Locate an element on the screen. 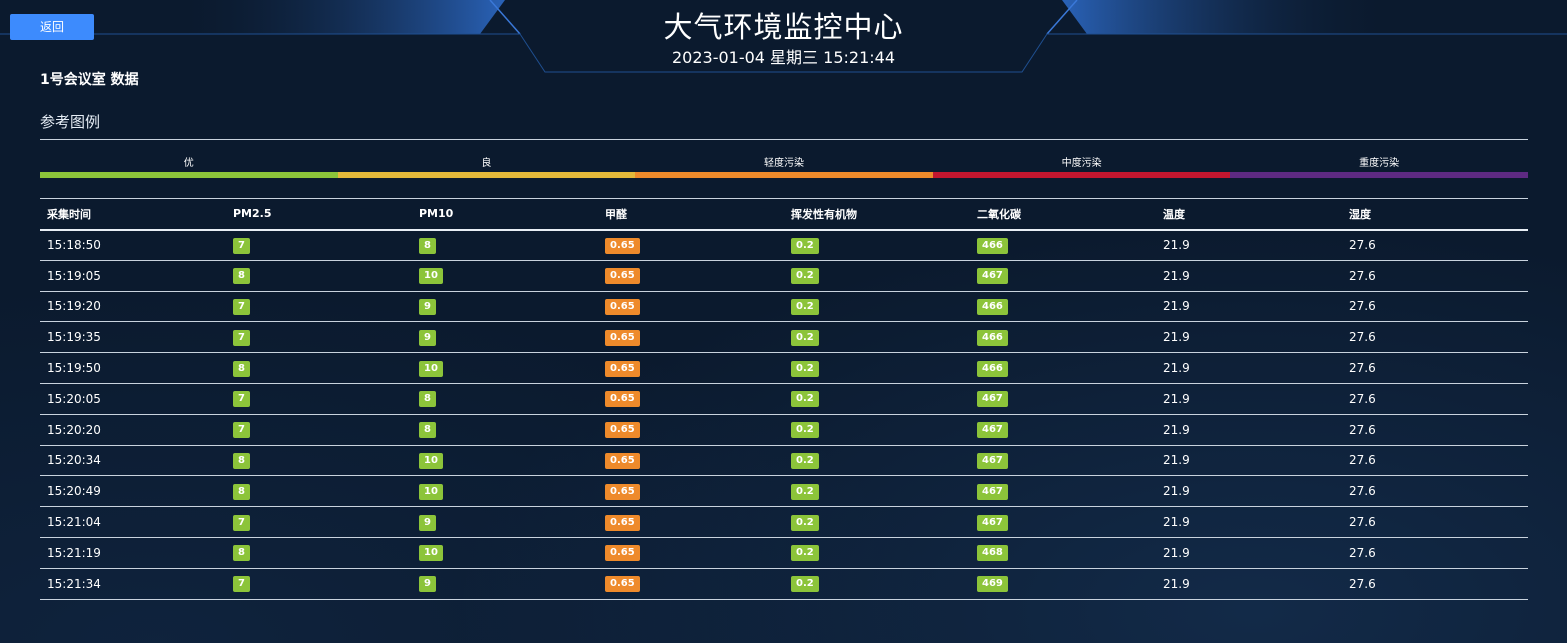 This screenshot has width=1567, height=643. legend-item: 优 is located at coordinates (189, 159).